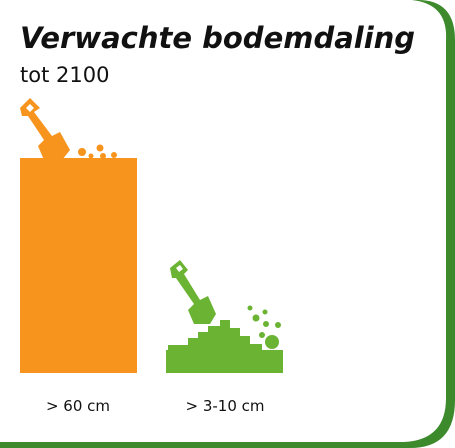 The image size is (455, 448). Describe the element at coordinates (64, 75) in the screenshot. I see `subtitle: tot 2100` at that location.